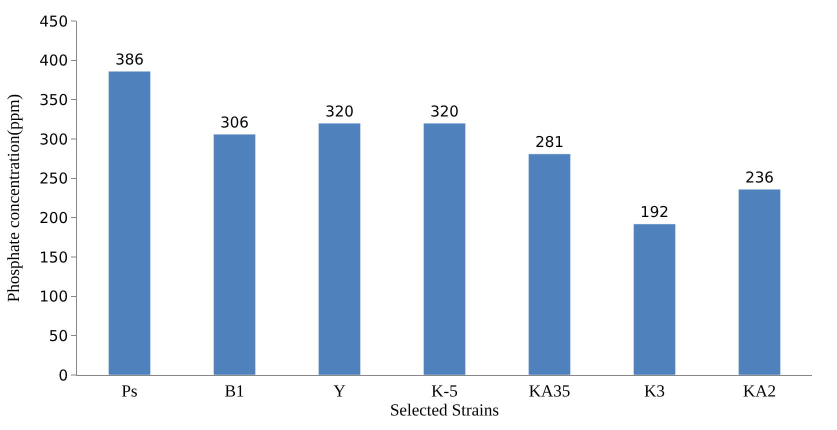 This screenshot has width=837, height=430. I want to click on x-tick-label: K3, so click(654, 390).